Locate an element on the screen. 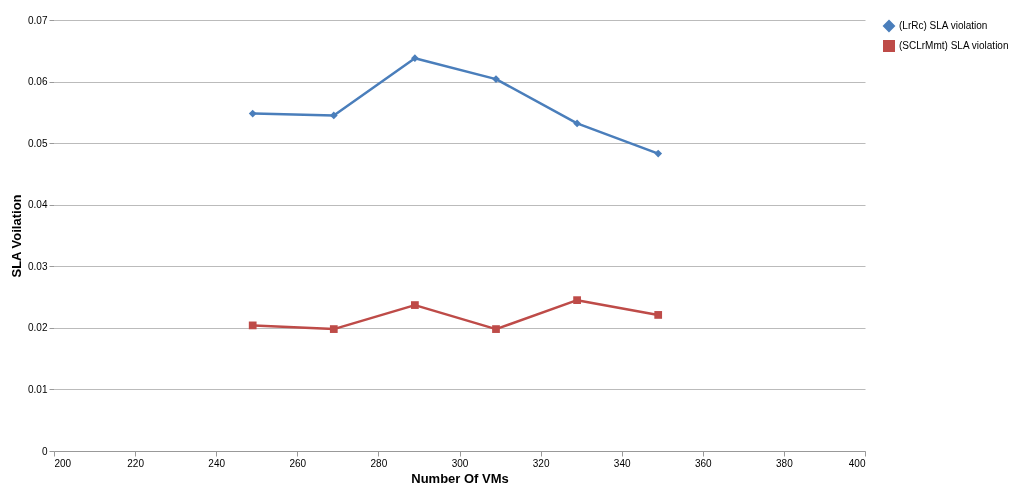 The width and height of the screenshot is (1029, 502). y-tick-label: 0.03 is located at coordinates (38, 266).